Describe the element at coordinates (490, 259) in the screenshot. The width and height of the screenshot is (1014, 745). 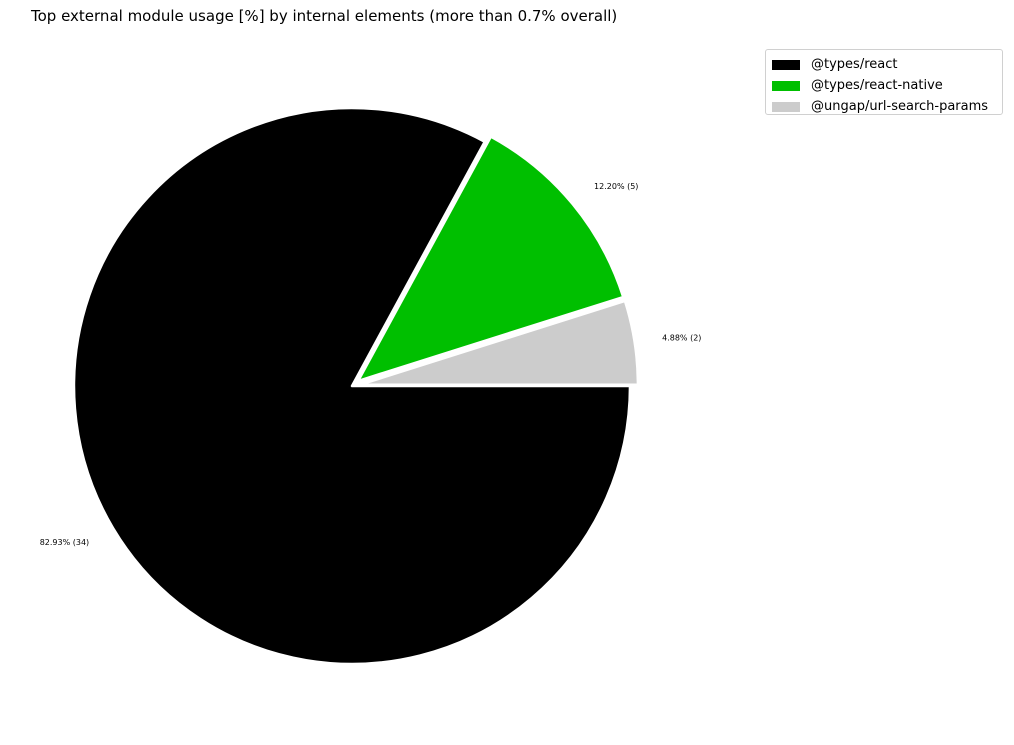
I see `pie-slice-types-react-native` at that location.